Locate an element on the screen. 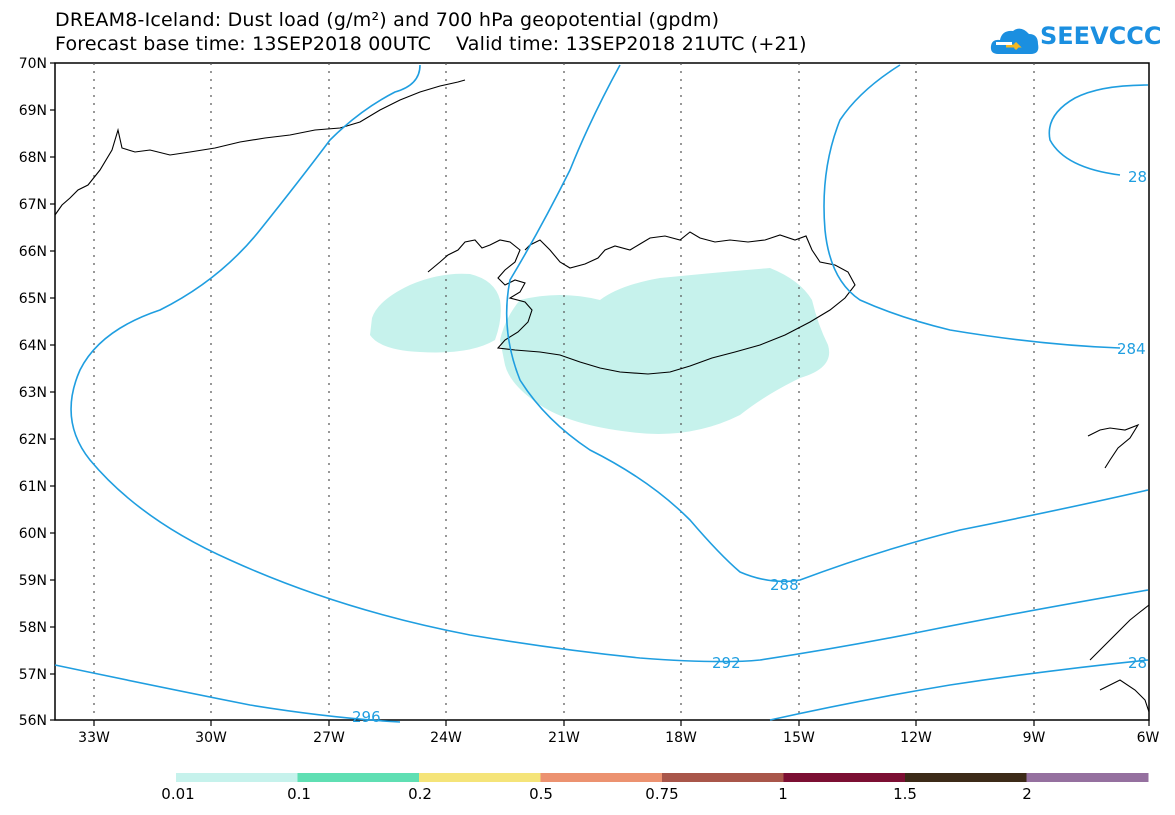 The image size is (1175, 815). contour-label-28-south: 28 is located at coordinates (1137, 663).